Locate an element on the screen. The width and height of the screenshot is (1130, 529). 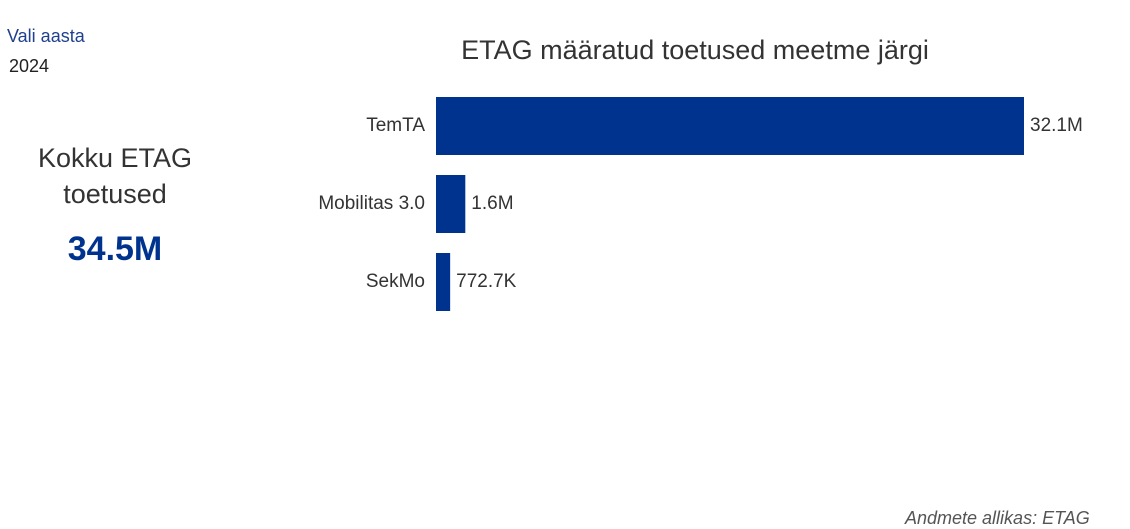
y-tick-label: SekMo is located at coordinates (395, 281).